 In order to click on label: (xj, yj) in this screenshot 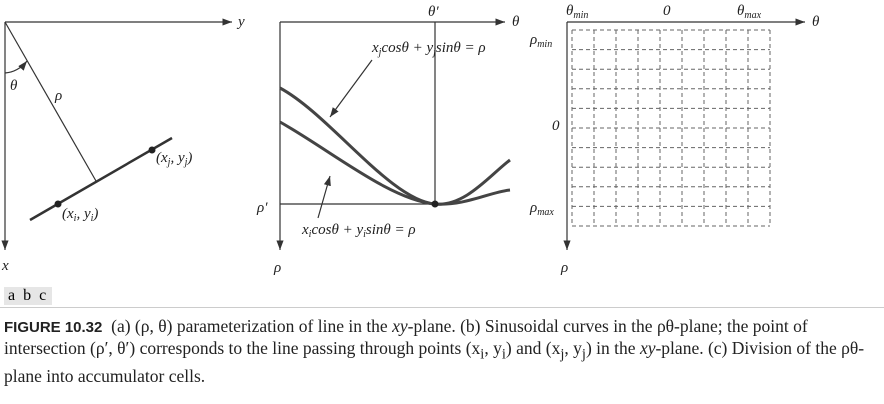, I will do `click(174, 159)`.